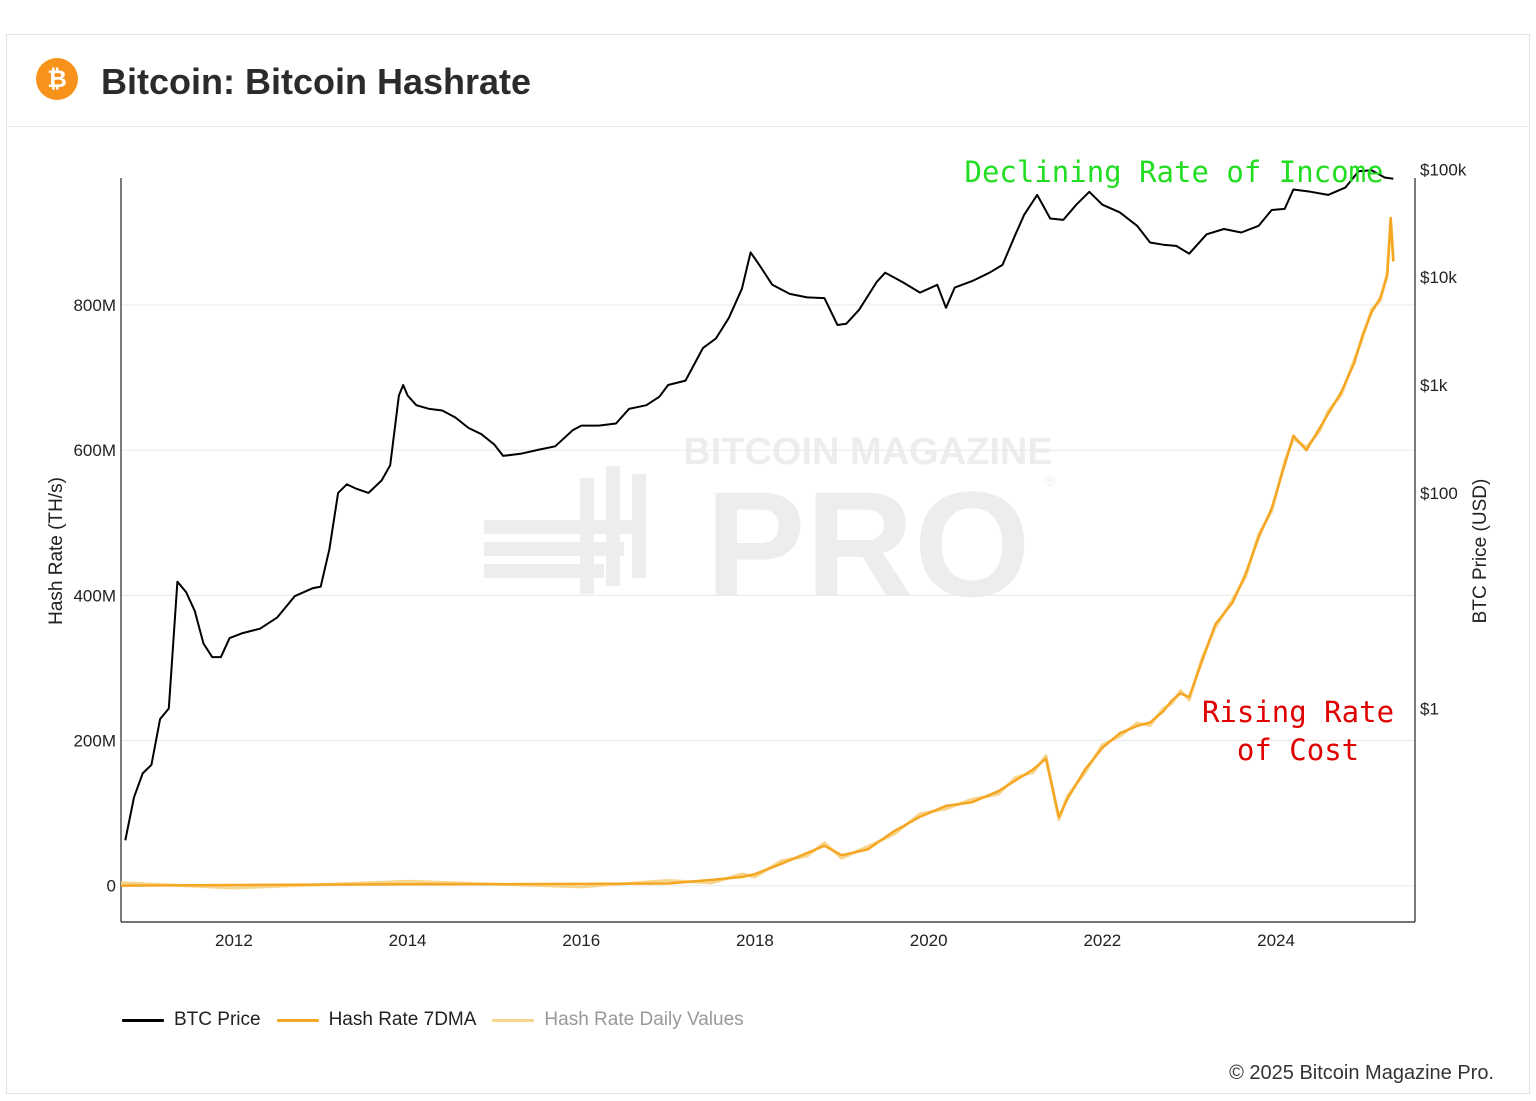  Describe the element at coordinates (1439, 493) in the screenshot. I see `y2-tick-label: $100` at that location.